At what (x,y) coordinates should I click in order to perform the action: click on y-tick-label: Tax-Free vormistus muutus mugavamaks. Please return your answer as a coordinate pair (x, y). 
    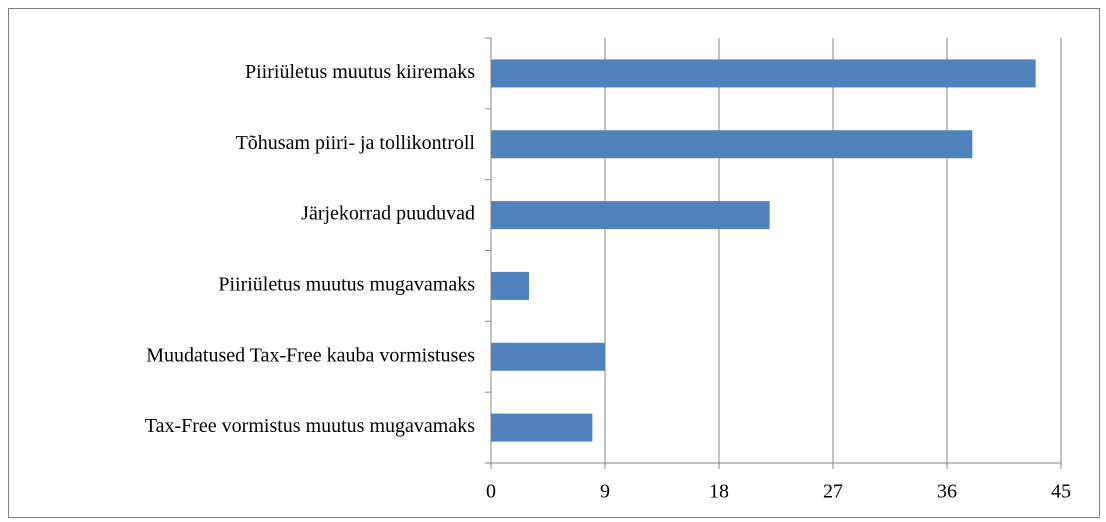
    Looking at the image, I should click on (310, 426).